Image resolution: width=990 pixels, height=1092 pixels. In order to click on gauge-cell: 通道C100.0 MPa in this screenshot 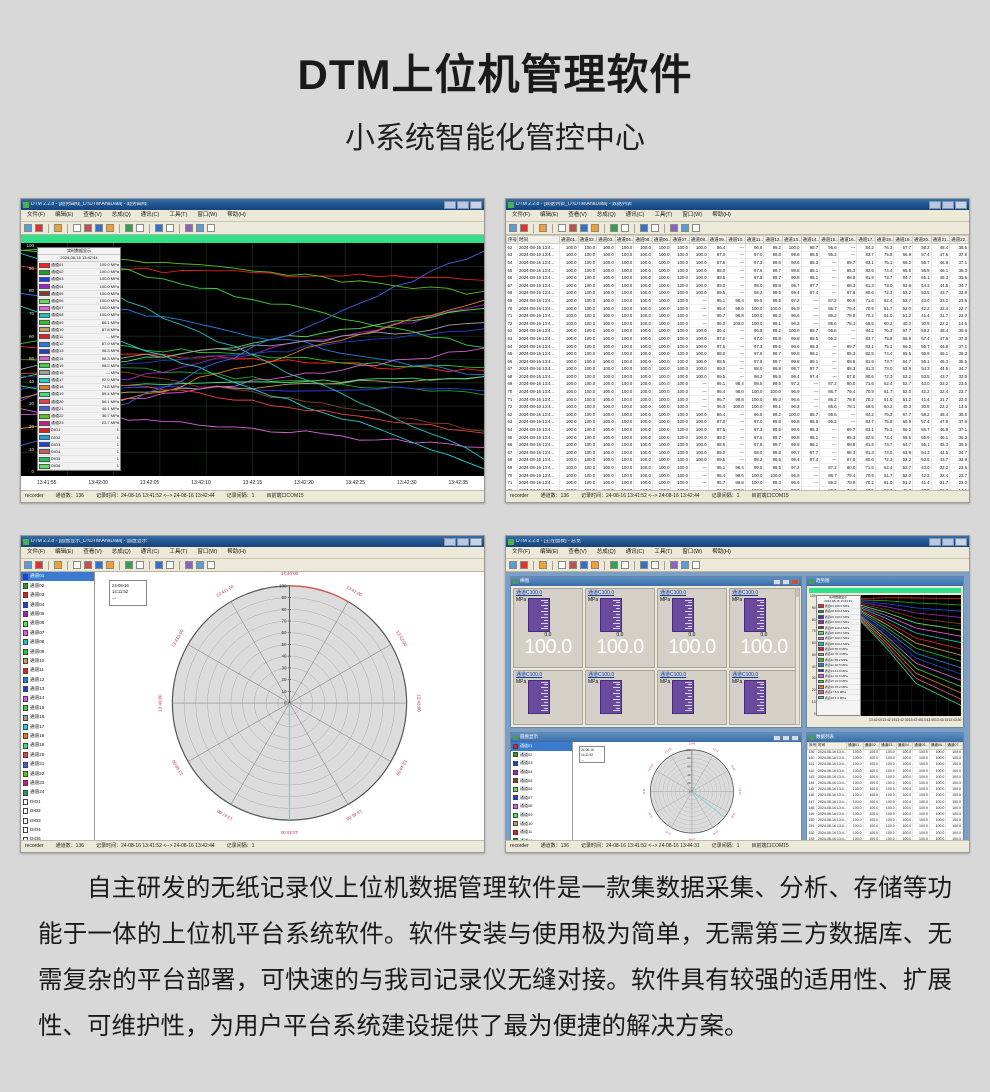, I will do `click(620, 697)`.